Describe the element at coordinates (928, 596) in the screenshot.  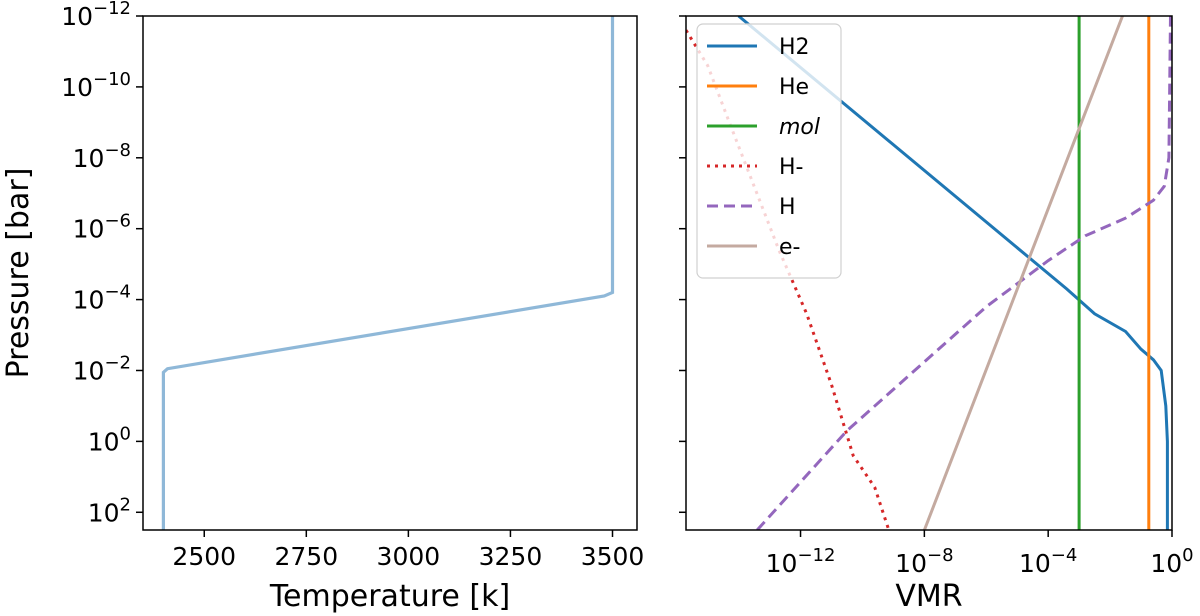
I see `right-x-axis-label: VMR` at that location.